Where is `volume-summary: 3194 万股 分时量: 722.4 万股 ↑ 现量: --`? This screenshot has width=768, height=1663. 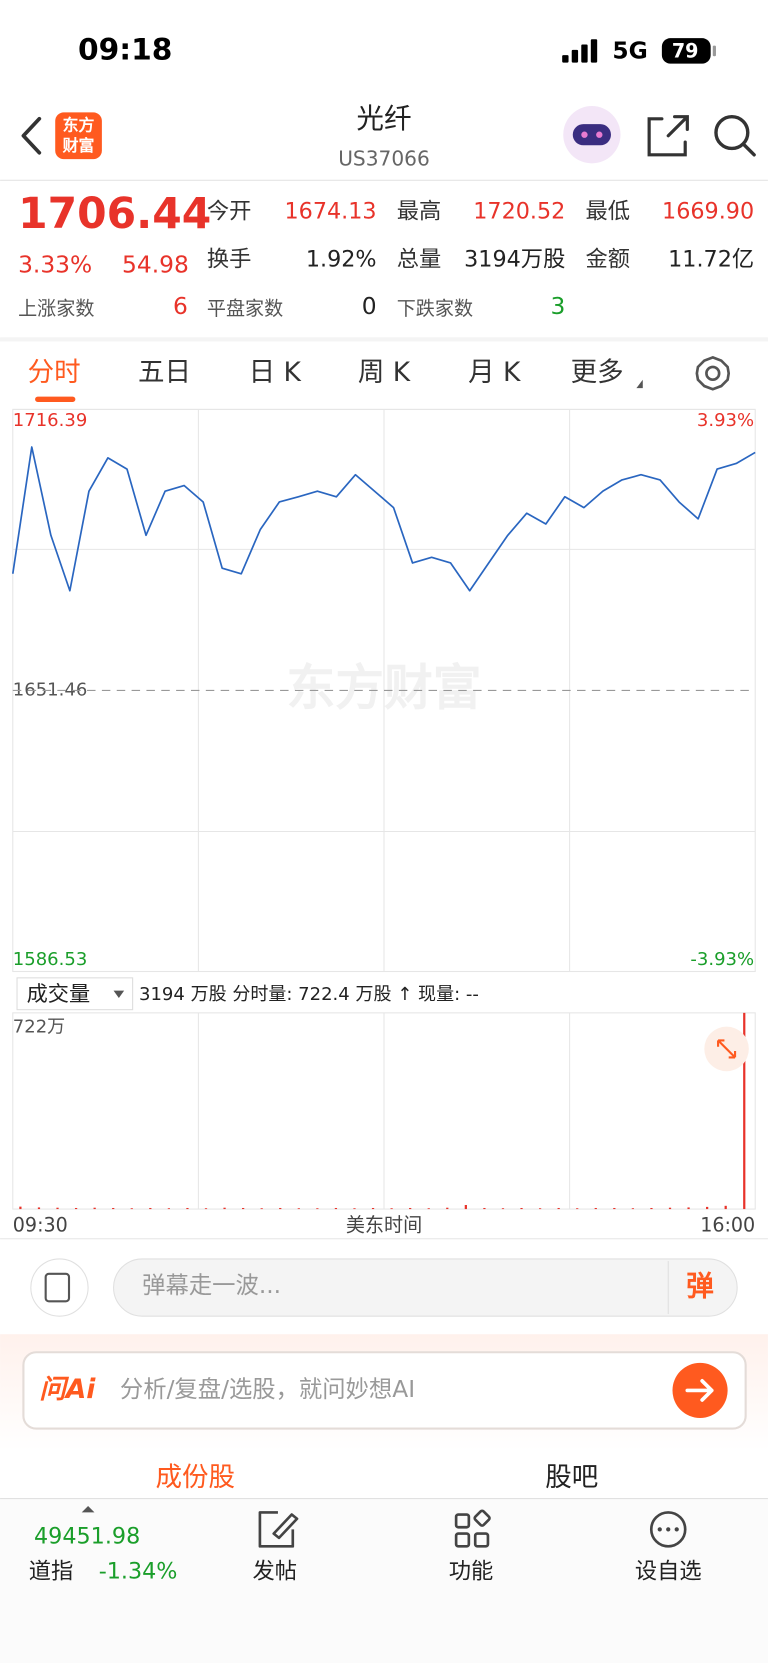 volume-summary: 3194 万股 分时量: 722.4 万股 ↑ 现量: -- is located at coordinates (309, 994).